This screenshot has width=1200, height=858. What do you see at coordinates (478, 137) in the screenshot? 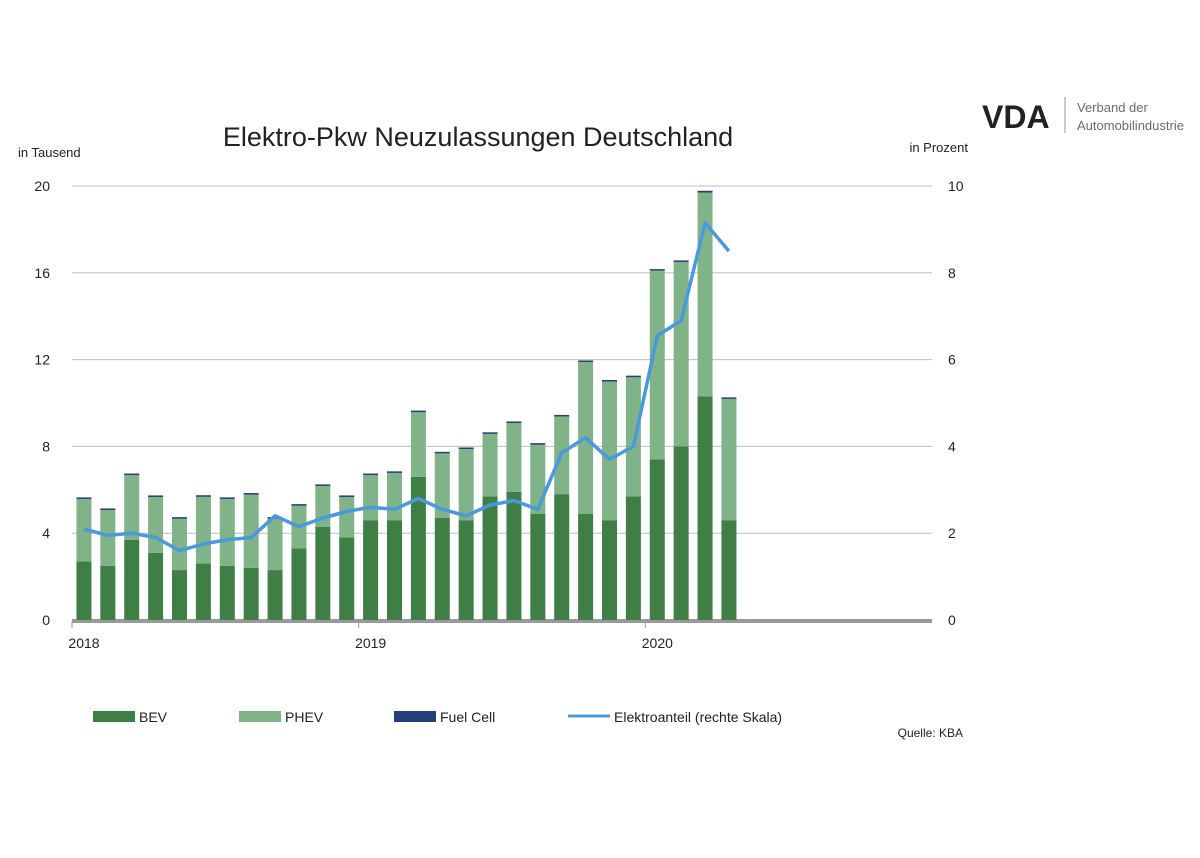
I see `chart-title: Elektro-Pkw Neuzulassungen Deutschland` at bounding box center [478, 137].